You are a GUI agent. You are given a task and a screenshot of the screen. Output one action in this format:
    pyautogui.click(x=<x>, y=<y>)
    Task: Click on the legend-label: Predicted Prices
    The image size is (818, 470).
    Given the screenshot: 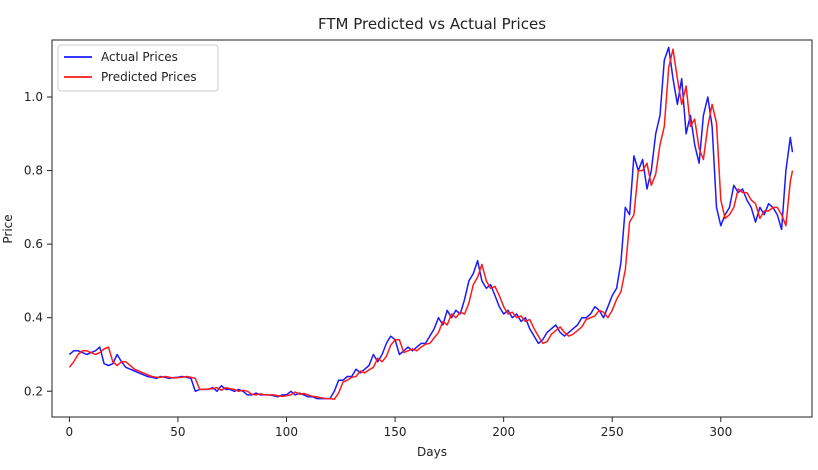 What is the action you would take?
    pyautogui.click(x=149, y=77)
    